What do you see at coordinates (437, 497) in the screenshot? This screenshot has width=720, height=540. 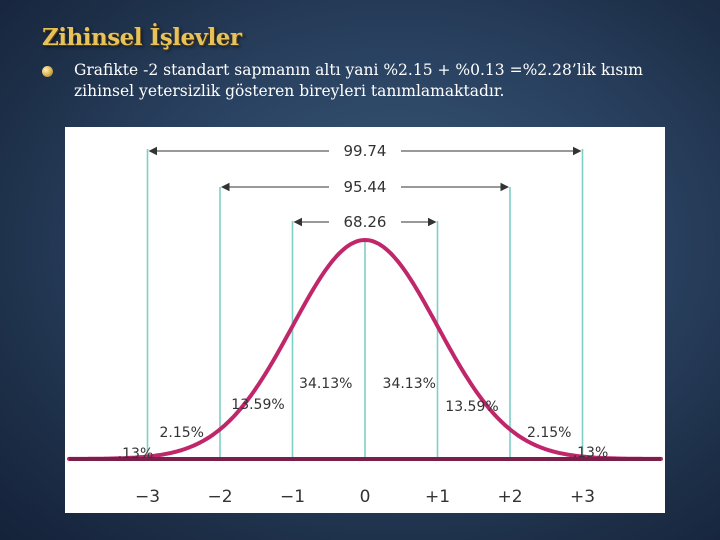 I see `x-tick-label: +1` at bounding box center [437, 497].